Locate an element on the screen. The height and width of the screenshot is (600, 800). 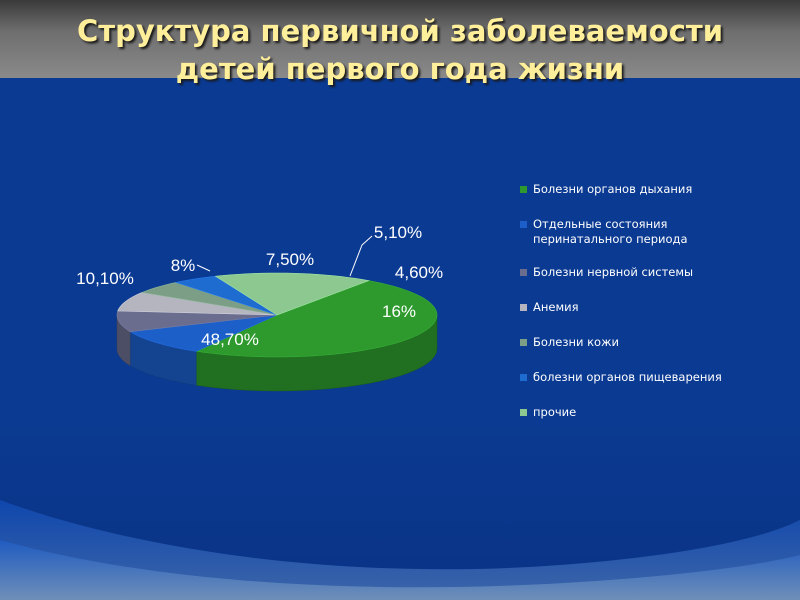
data-label-7: 16% is located at coordinates (399, 311).